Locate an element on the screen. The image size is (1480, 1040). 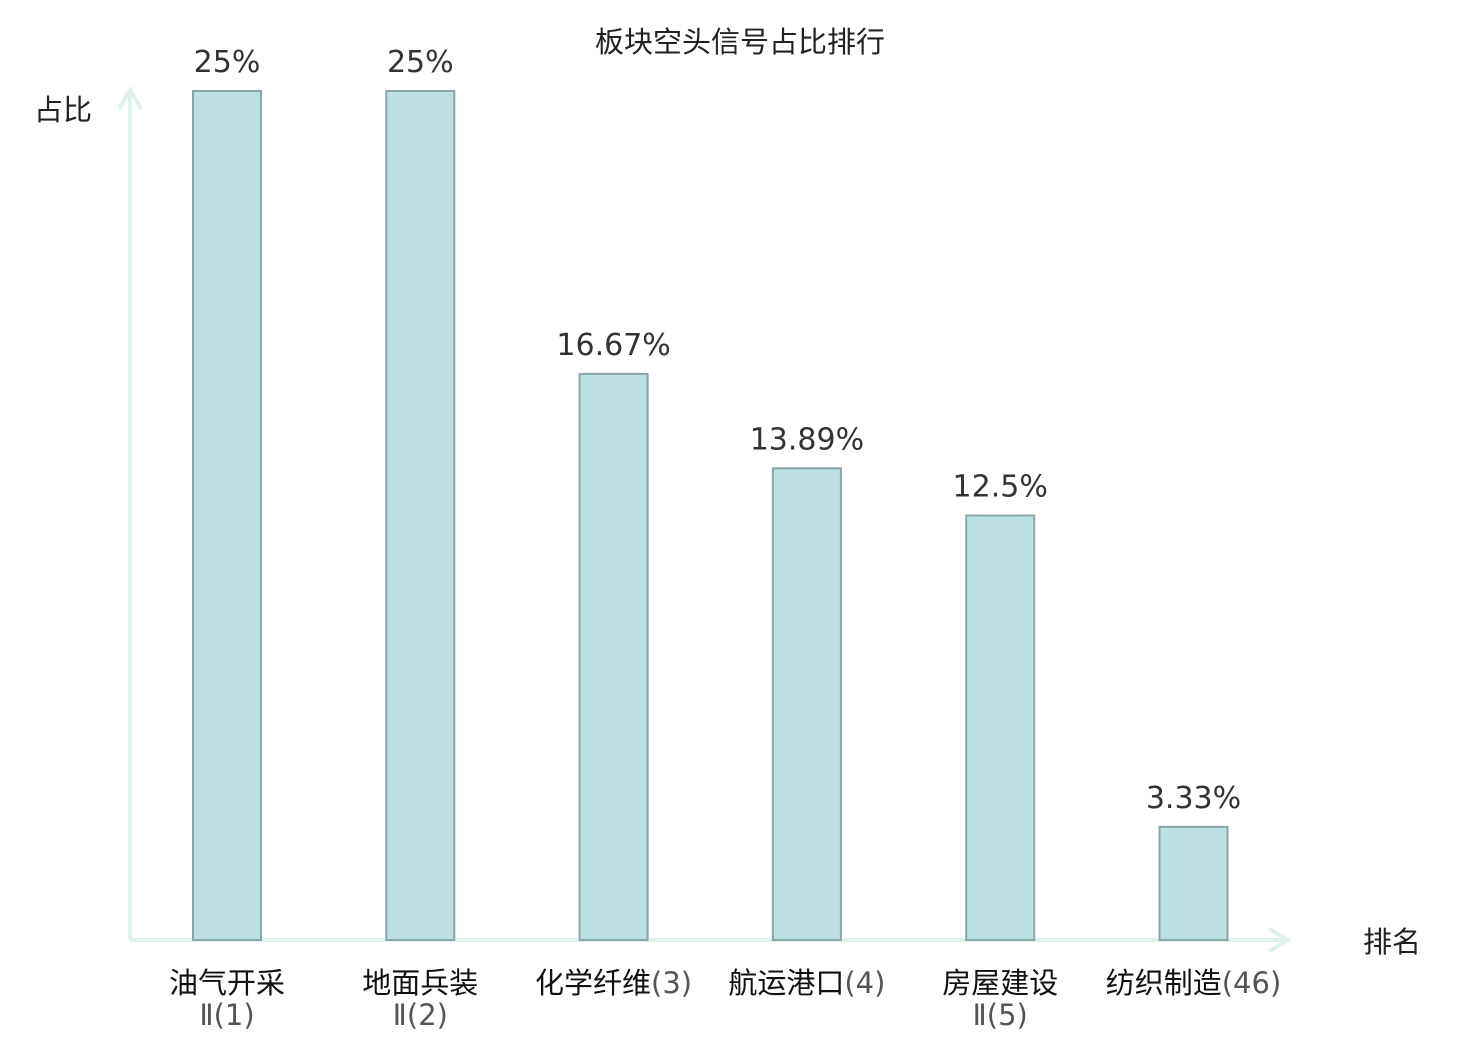
category-rank: (4) is located at coordinates (864, 983).